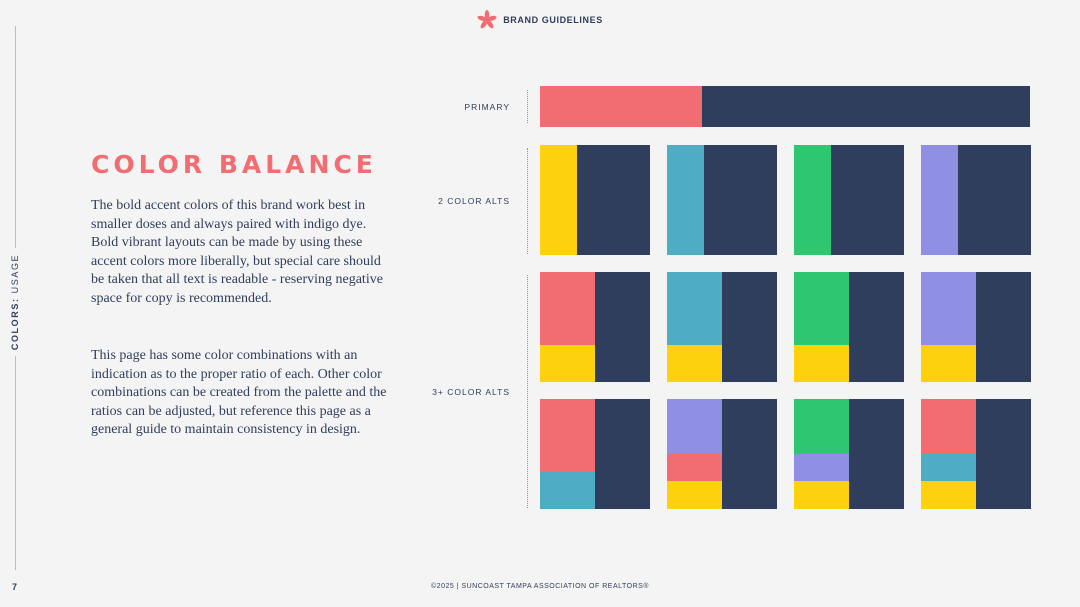 The width and height of the screenshot is (1080, 607). What do you see at coordinates (621, 106) in the screenshot?
I see `primary-swatch-accent` at bounding box center [621, 106].